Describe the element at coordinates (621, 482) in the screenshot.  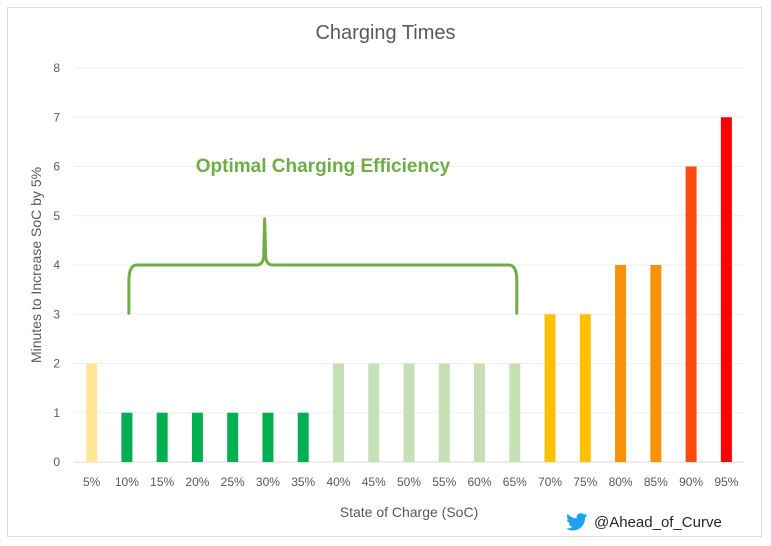
I see `x-tick-label: 80%` at that location.